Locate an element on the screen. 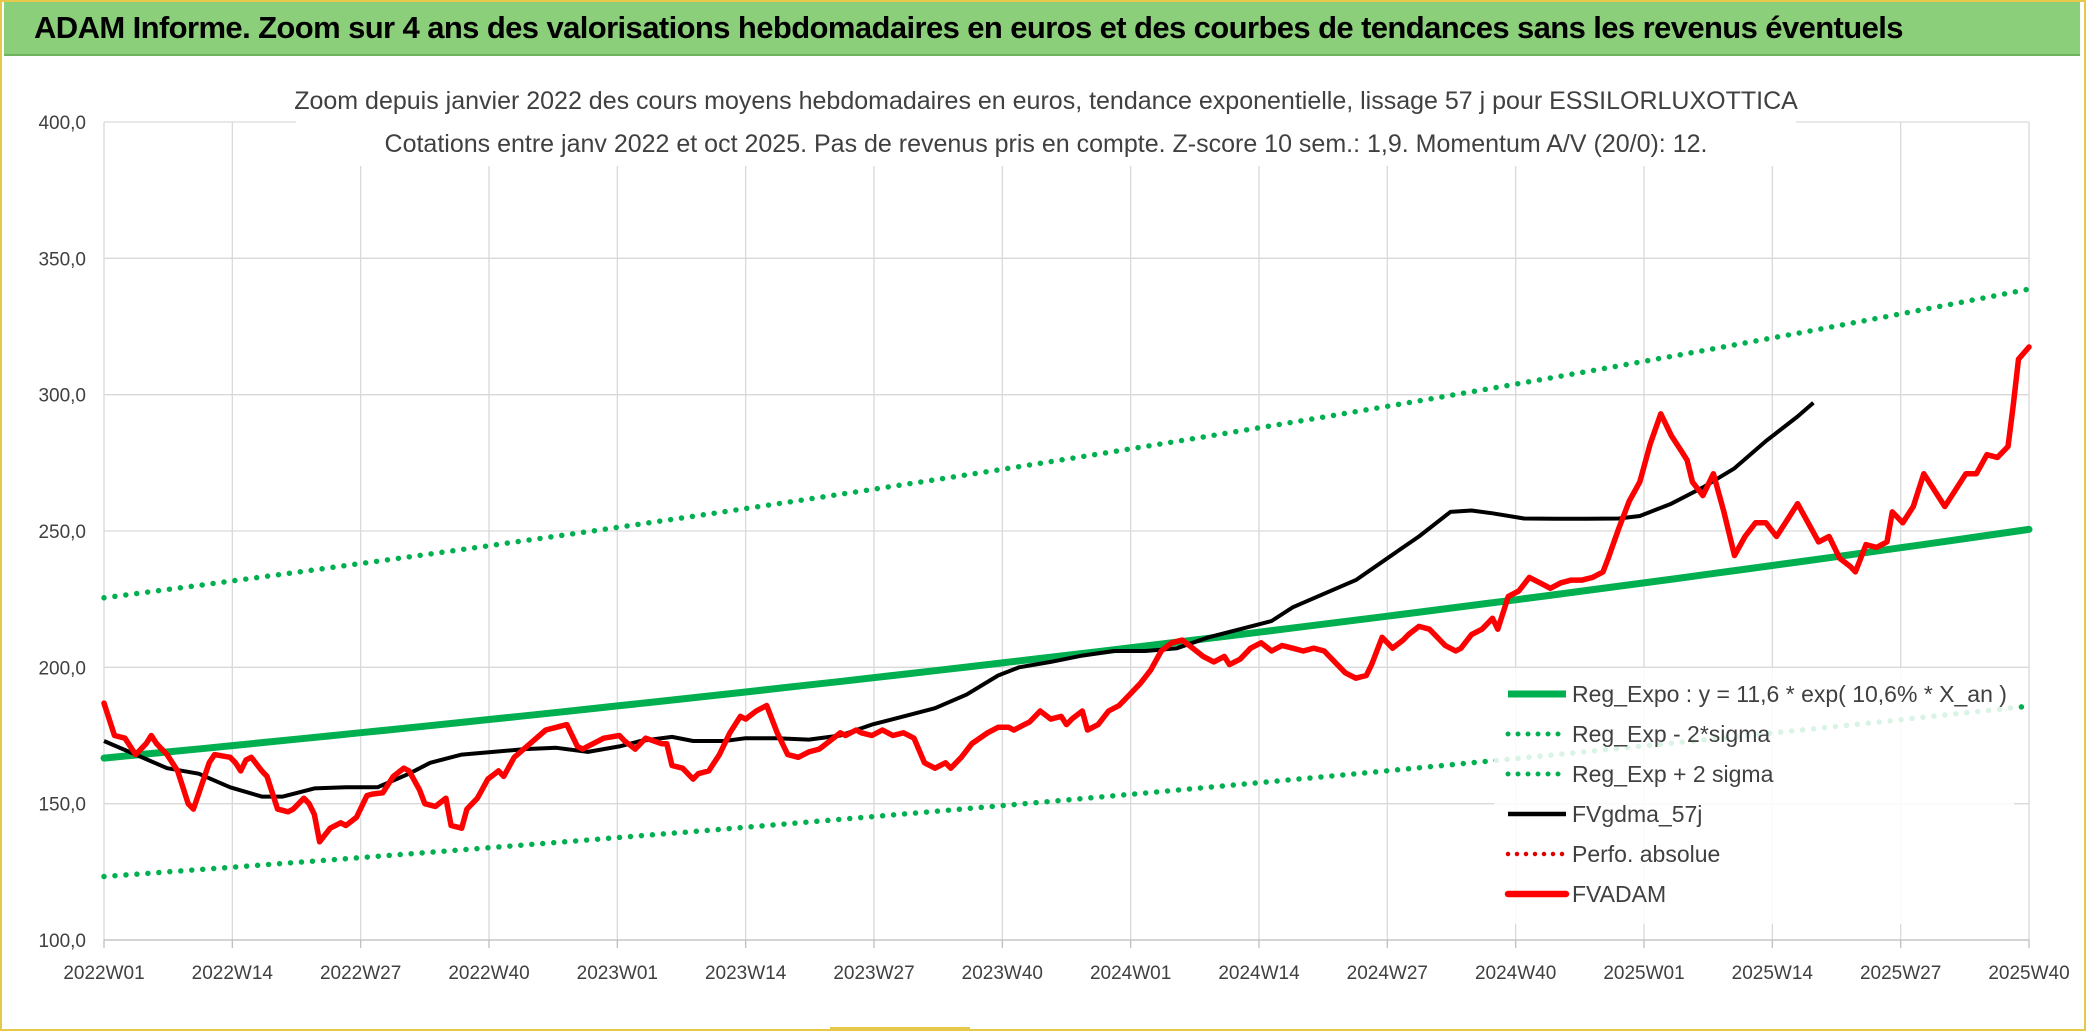  legend-label: FVgdma_57j is located at coordinates (1637, 814).